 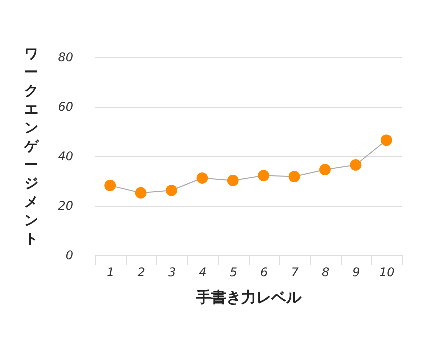 What do you see at coordinates (66, 206) in the screenshot?
I see `y-tick-label: 20` at bounding box center [66, 206].